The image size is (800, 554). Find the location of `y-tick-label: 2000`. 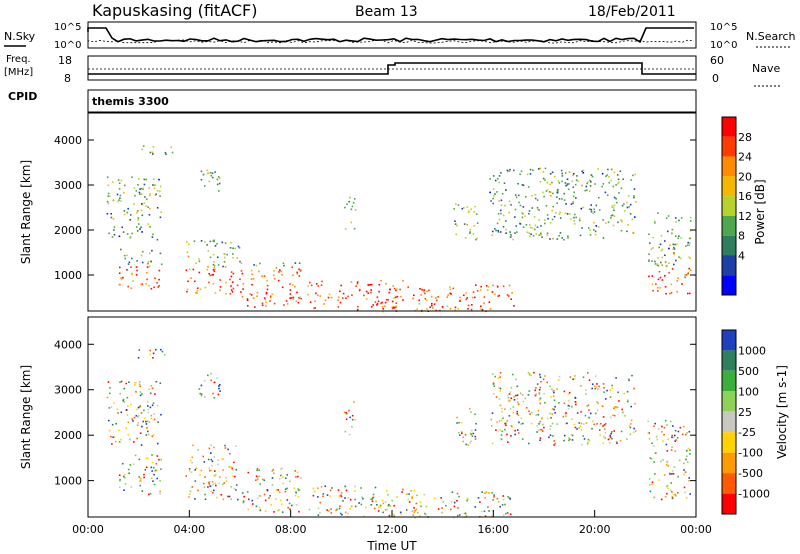

y-tick-label: 2000 is located at coordinates (68, 230).